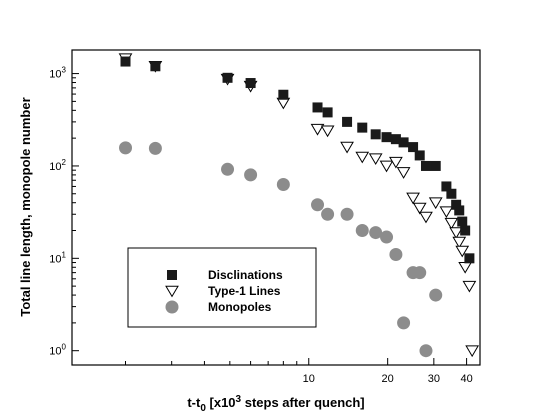  Describe the element at coordinates (194, 402) in the screenshot. I see `x-axis-title-main: t-t` at that location.